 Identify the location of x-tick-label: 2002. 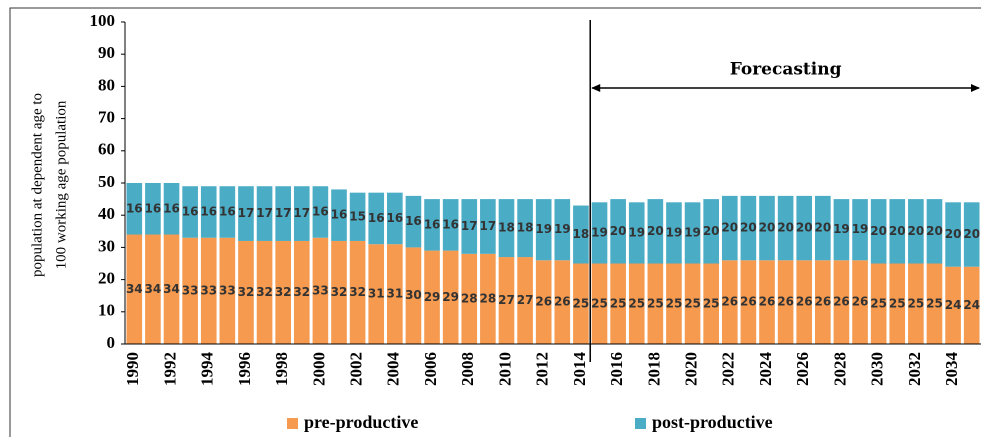
(356, 369).